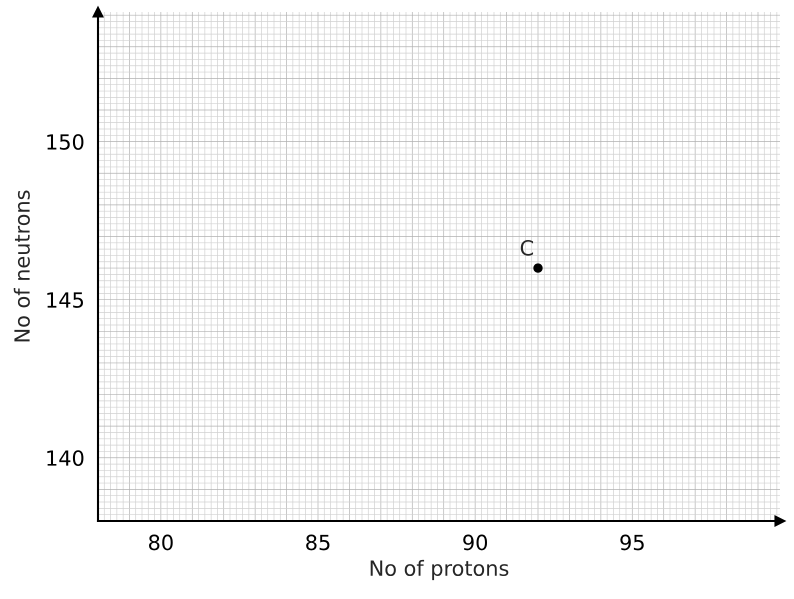 The image size is (794, 599). What do you see at coordinates (475, 542) in the screenshot?
I see `x-tick-label: 90` at bounding box center [475, 542].